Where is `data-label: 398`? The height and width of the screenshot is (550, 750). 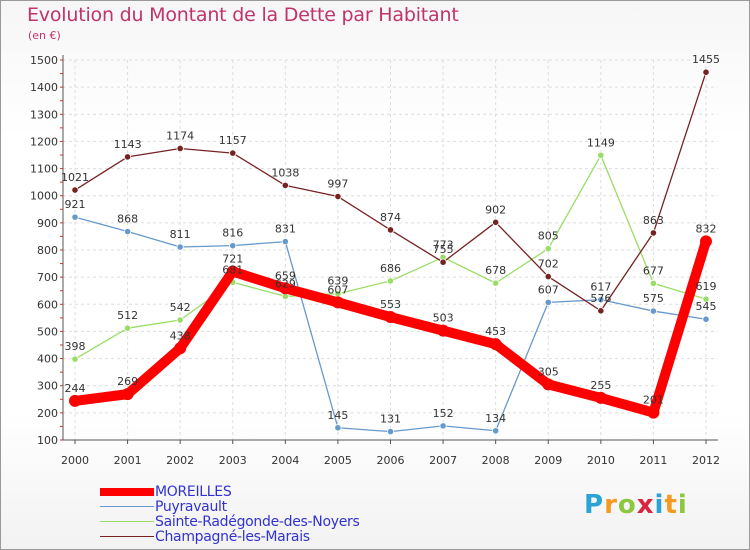 data-label: 398 is located at coordinates (75, 346).